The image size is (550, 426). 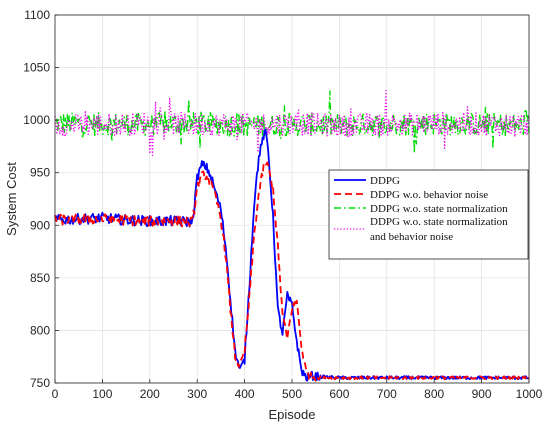 I want to click on y-tick-label: 950, so click(x=40, y=173).